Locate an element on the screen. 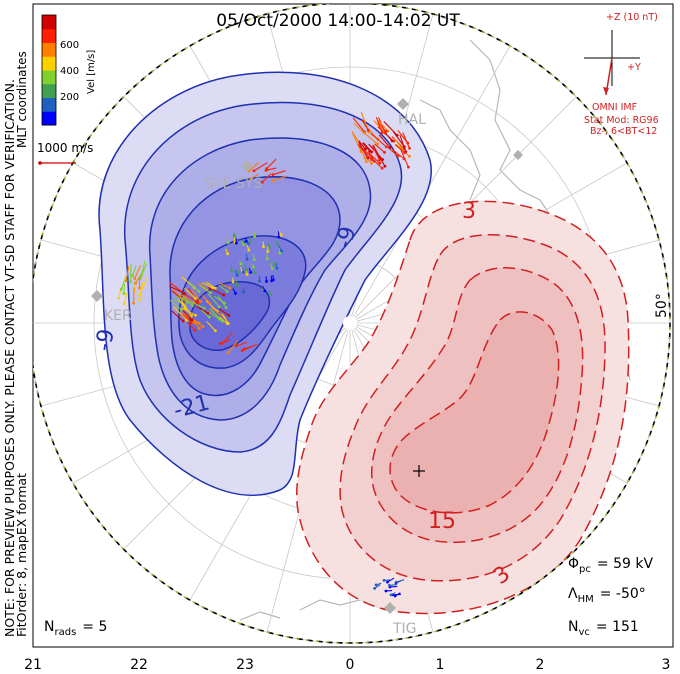 Image resolution: width=680 pixels, height=674 pixels. imf-omni: OMNI IMF is located at coordinates (614, 107).